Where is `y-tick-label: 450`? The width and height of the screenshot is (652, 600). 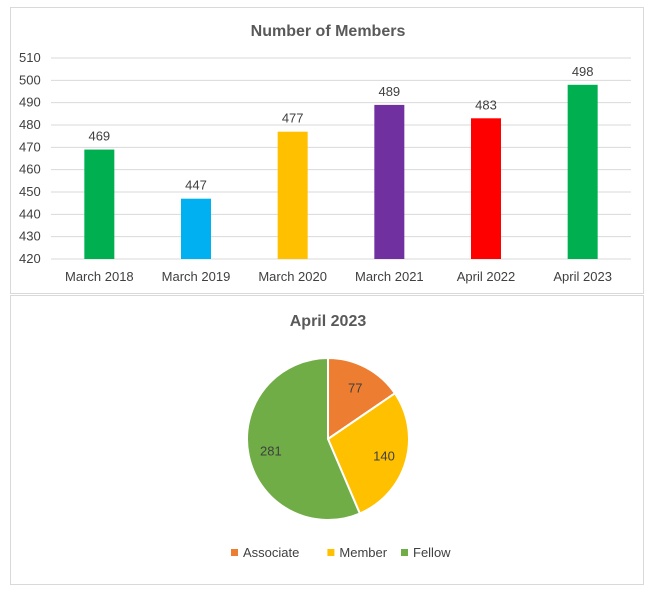 y-tick-label: 450 is located at coordinates (30, 191).